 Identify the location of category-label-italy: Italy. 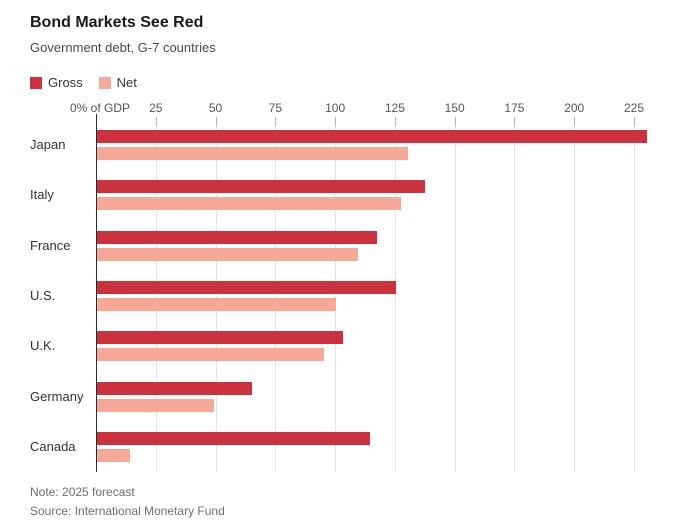
(42, 195).